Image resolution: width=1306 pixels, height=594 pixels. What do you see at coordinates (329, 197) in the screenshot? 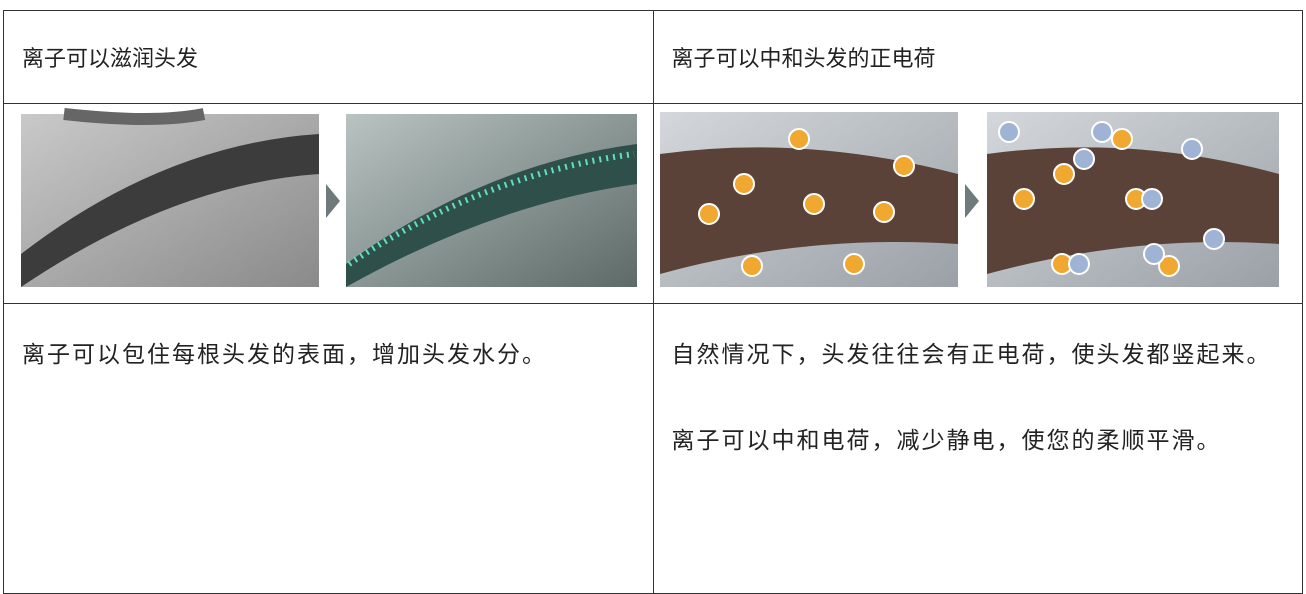
I see `moisture-illustration` at bounding box center [329, 197].